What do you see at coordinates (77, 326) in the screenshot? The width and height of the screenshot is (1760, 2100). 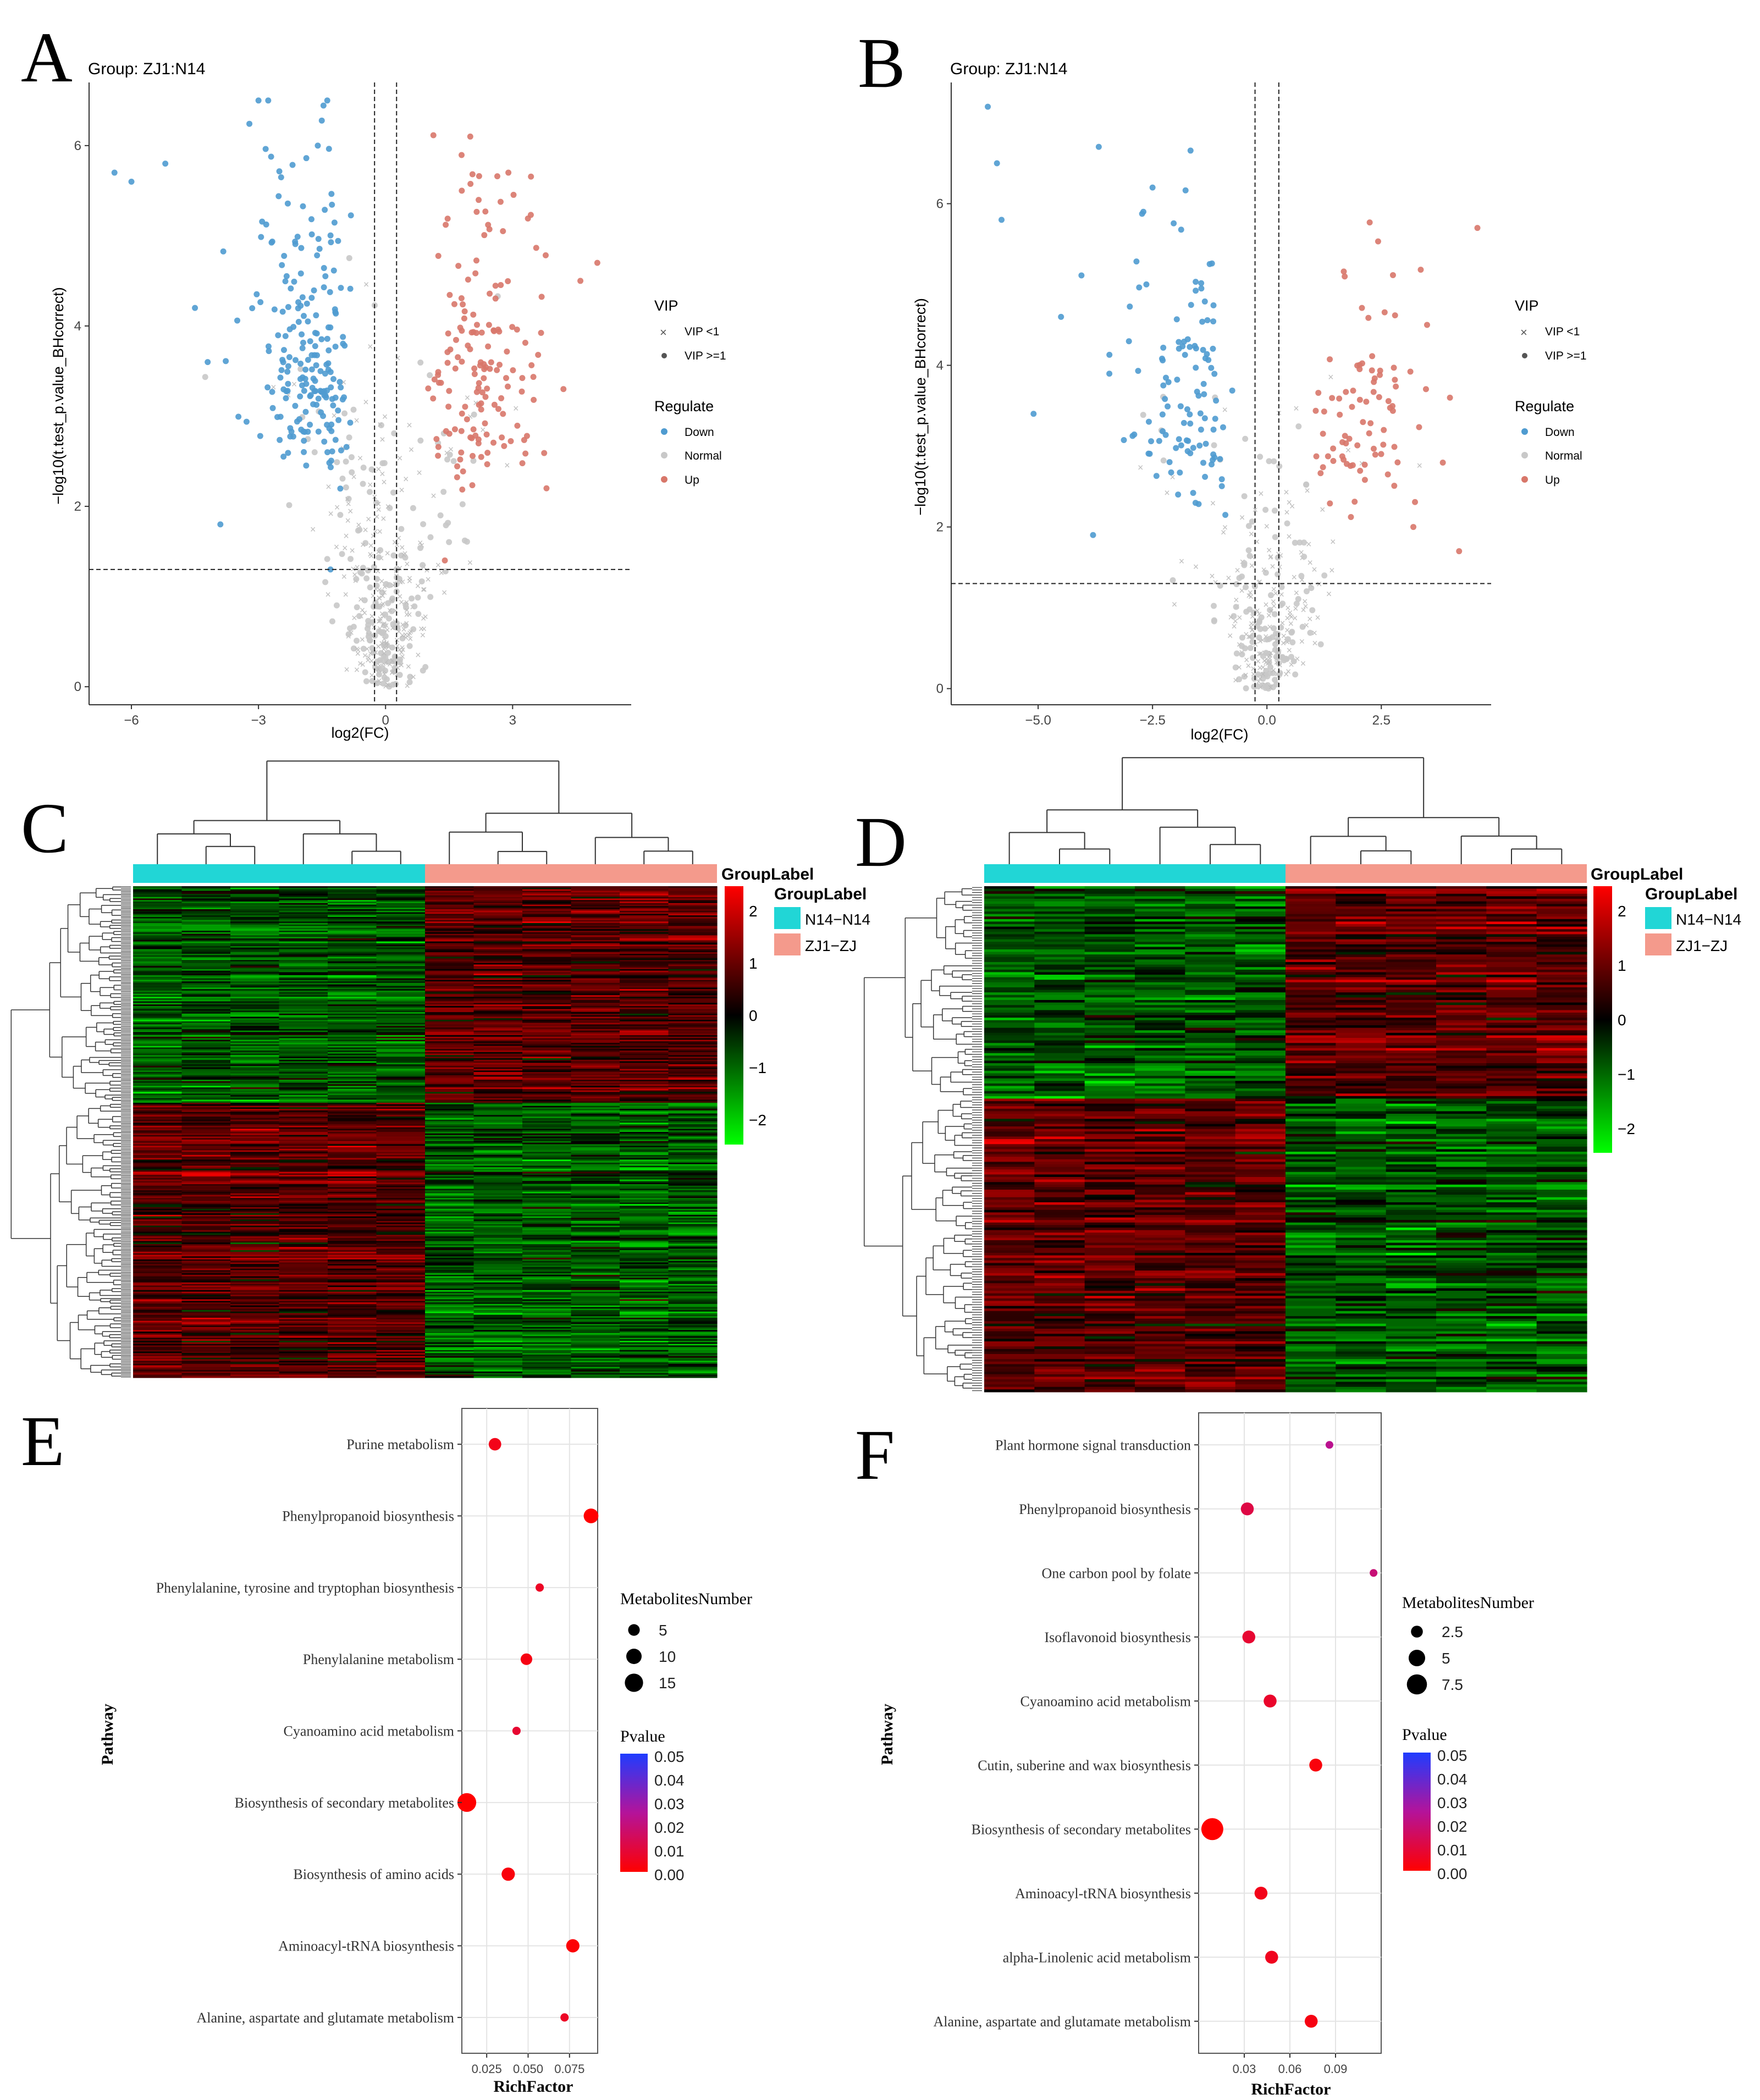 I see `y-tick-label: 4` at bounding box center [77, 326].